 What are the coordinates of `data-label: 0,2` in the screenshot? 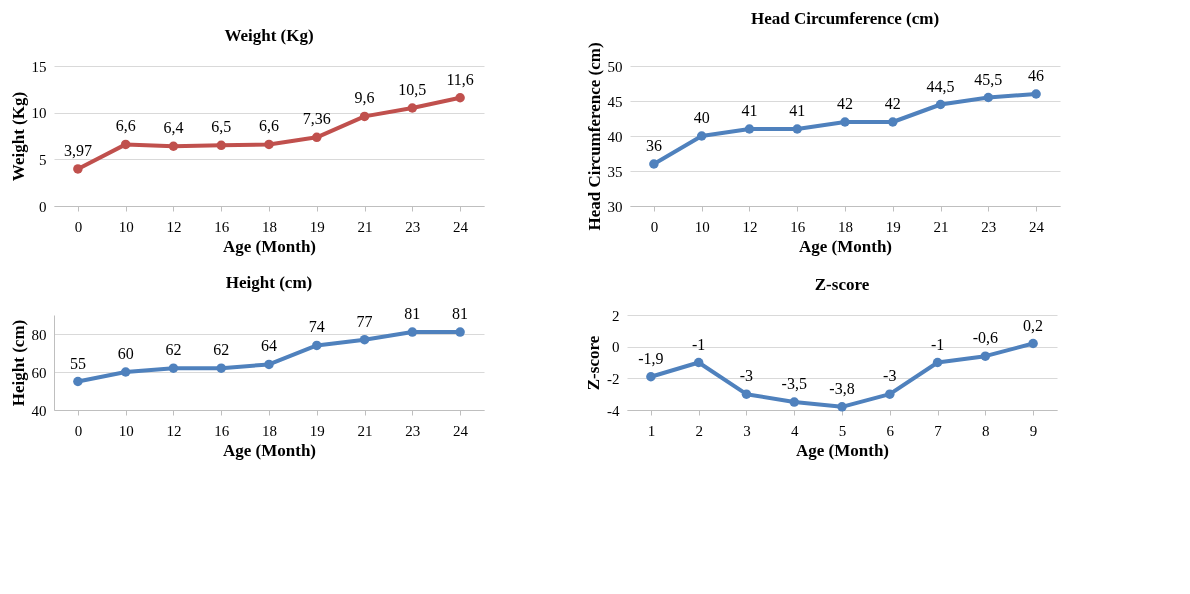 It's located at (1033, 325).